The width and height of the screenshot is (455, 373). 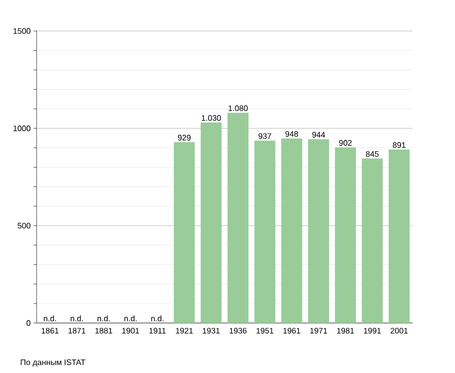 What do you see at coordinates (184, 331) in the screenshot?
I see `x-tick-label: 1921` at bounding box center [184, 331].